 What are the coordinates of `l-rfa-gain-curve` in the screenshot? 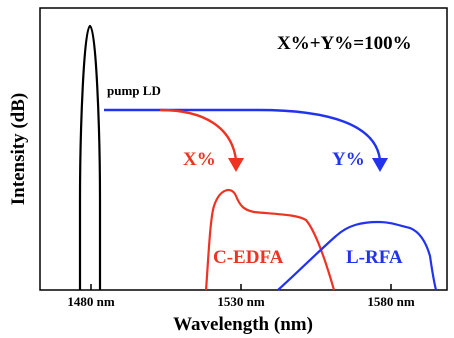 It's located at (357, 255).